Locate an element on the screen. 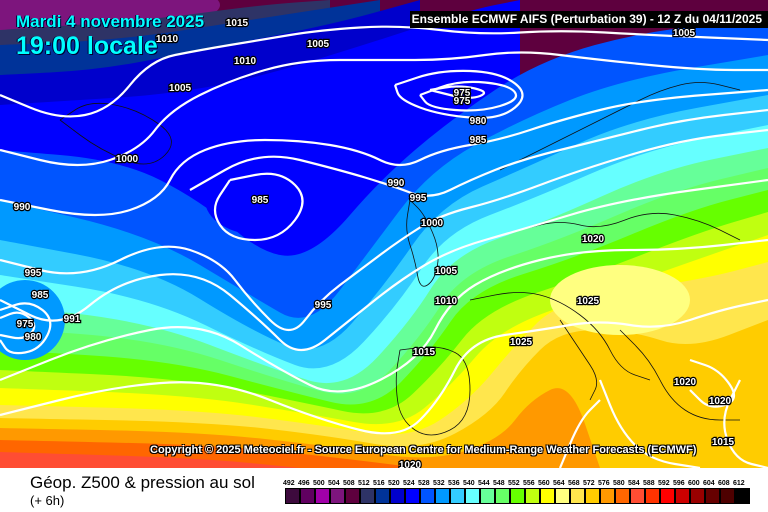 This screenshot has height=512, width=768. legend-label: 524 is located at coordinates (409, 483).